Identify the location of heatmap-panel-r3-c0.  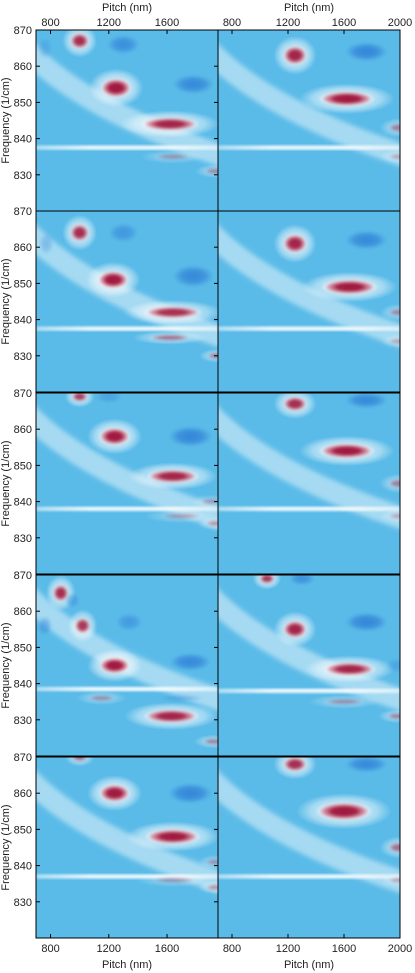
(127, 665).